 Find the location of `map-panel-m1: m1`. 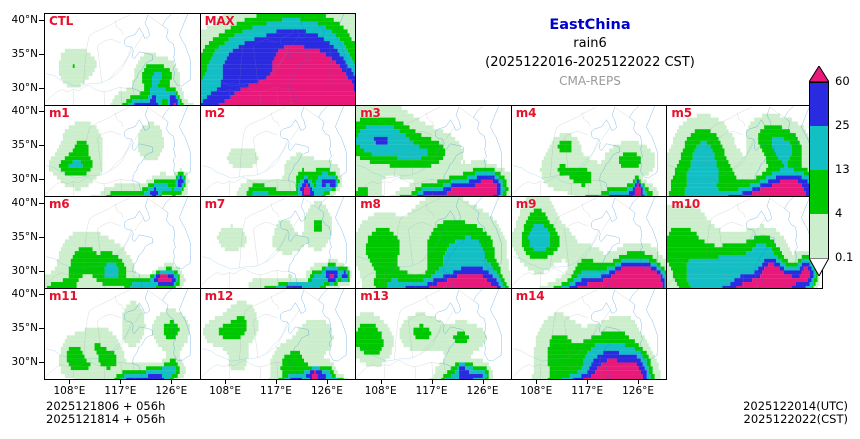

map-panel-m1: m1 is located at coordinates (122, 150).